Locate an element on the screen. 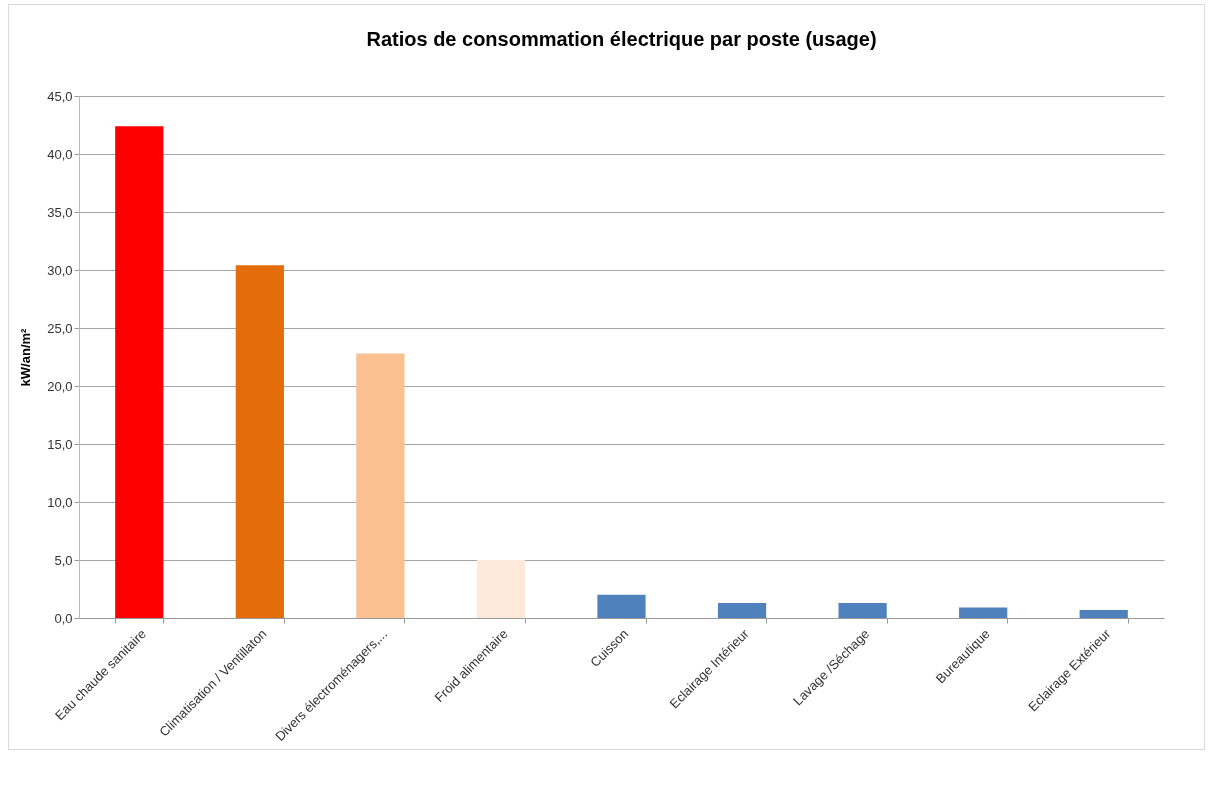 The image size is (1229, 803). y-axis-title: kW/an/m² is located at coordinates (26, 357).